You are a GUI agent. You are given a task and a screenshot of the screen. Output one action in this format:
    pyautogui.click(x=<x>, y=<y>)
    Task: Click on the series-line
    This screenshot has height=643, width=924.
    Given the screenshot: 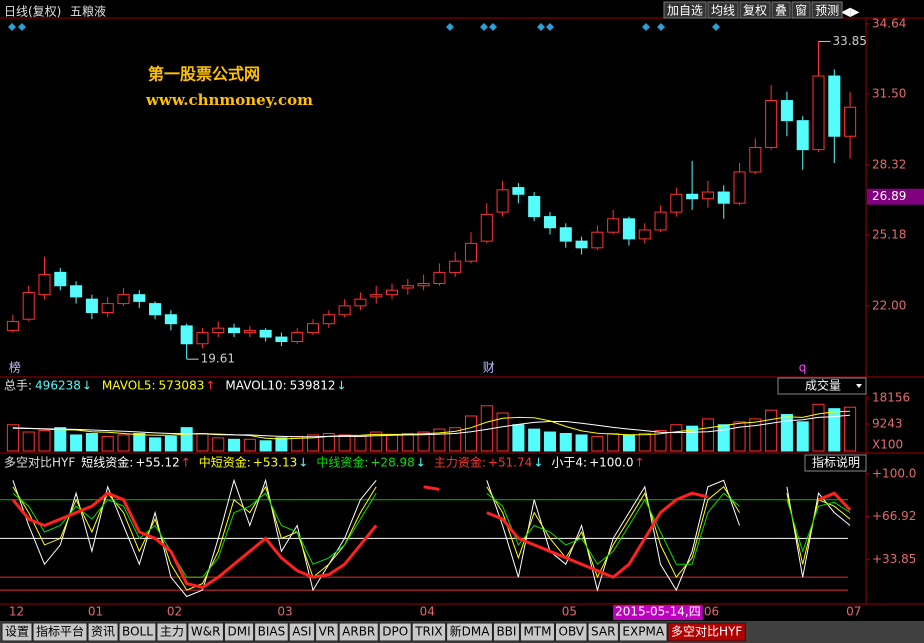 What is the action you would take?
    pyautogui.click(x=431, y=537)
    